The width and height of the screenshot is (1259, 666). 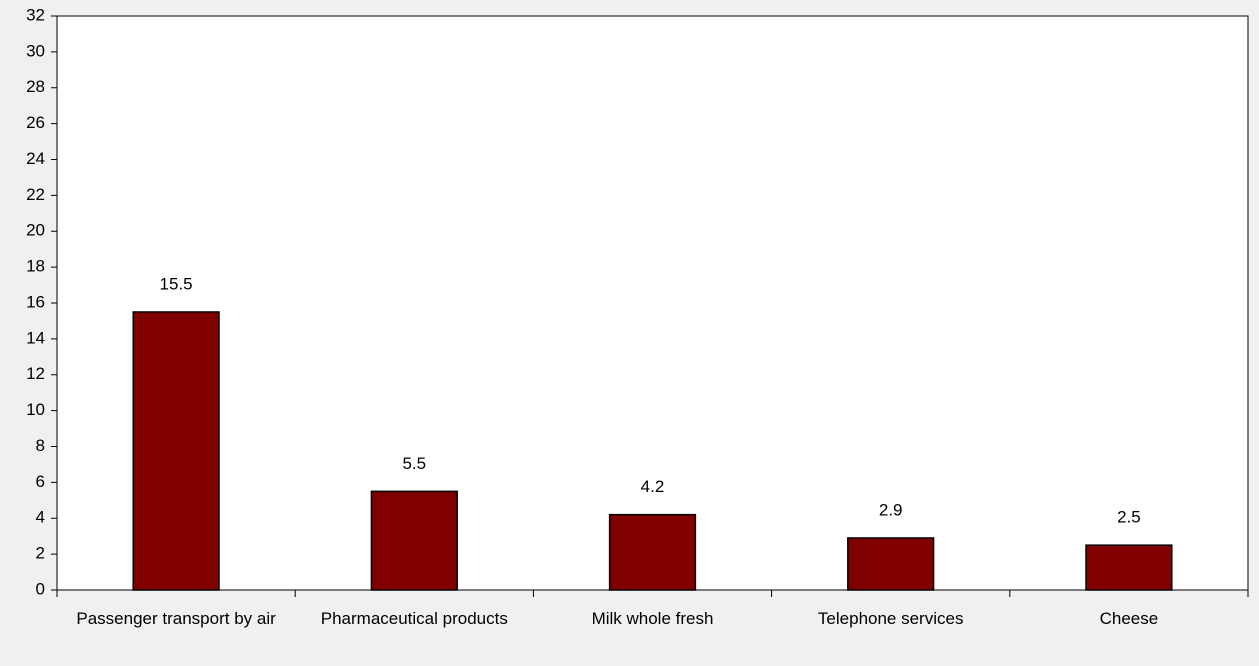 I want to click on y-tick-label: 14, so click(x=35, y=337).